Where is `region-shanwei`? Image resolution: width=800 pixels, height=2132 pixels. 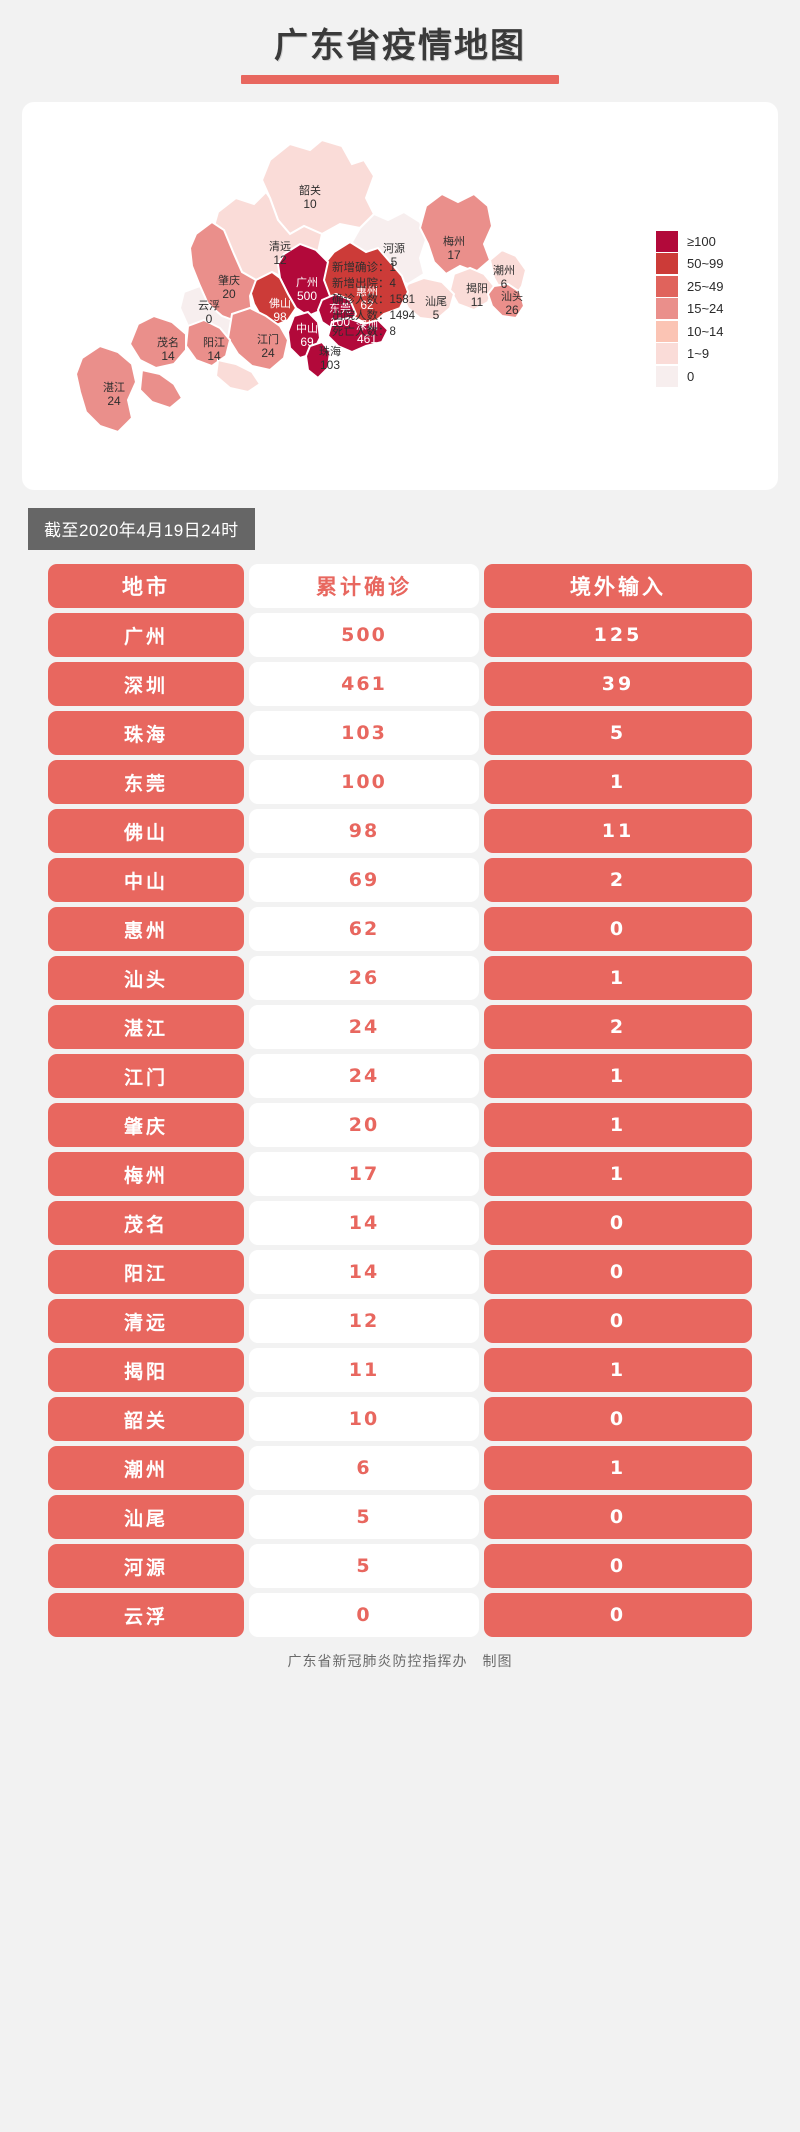
region-shanwei is located at coordinates (428, 299).